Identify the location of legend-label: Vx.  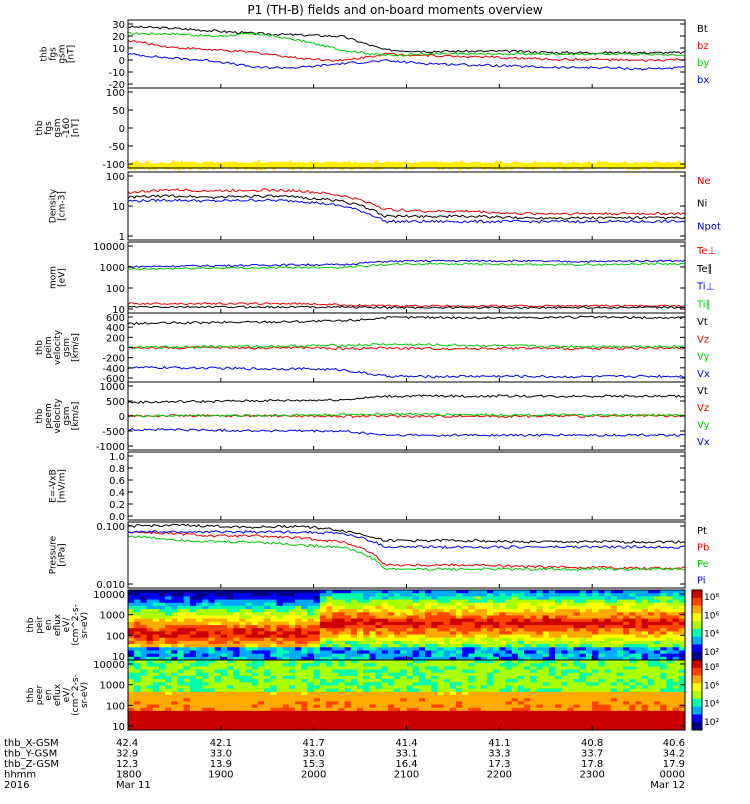
(703, 442).